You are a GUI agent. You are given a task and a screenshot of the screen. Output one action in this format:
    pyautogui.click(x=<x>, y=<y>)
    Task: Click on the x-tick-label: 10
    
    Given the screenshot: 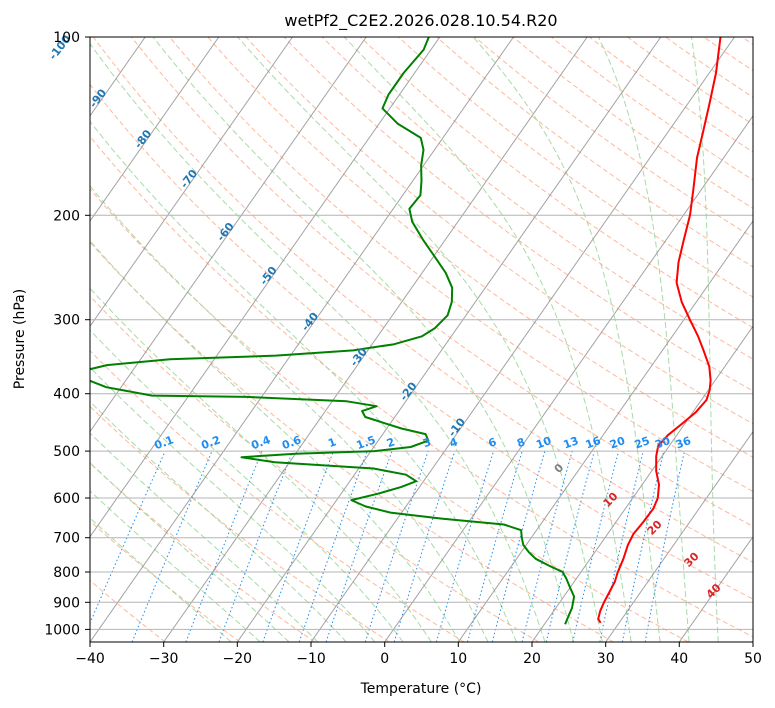 What is the action you would take?
    pyautogui.click(x=458, y=659)
    